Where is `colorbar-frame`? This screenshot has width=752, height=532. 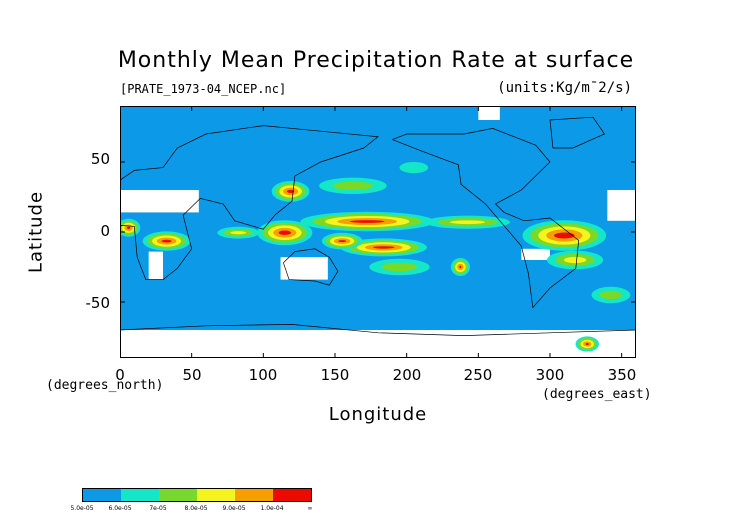 colorbar-frame is located at coordinates (197, 495).